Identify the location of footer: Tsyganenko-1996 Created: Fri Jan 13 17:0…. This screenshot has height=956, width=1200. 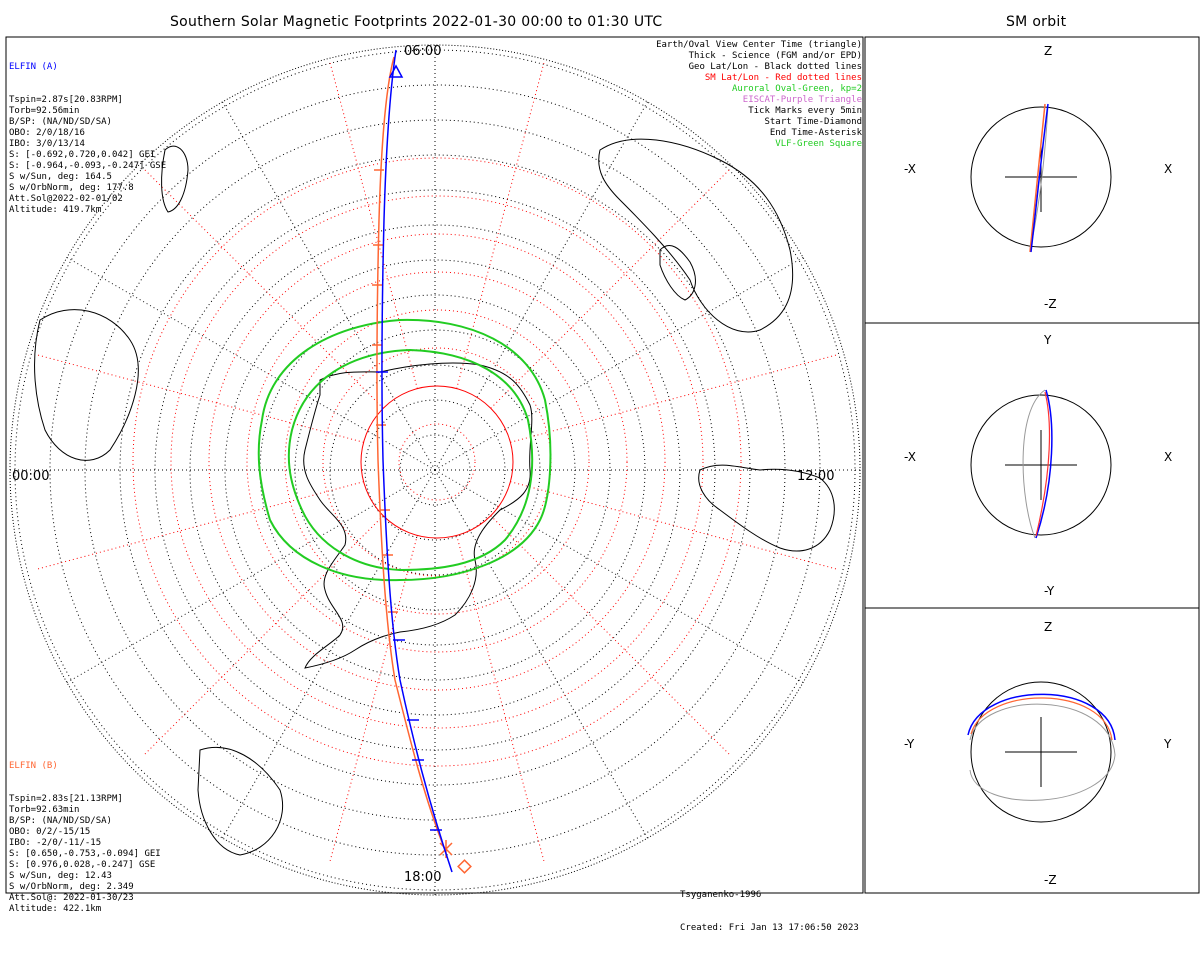
(769, 912).